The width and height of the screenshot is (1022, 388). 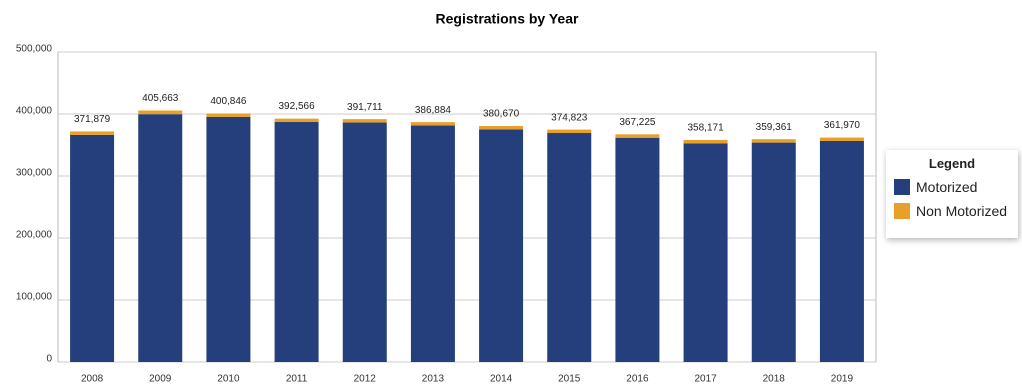 What do you see at coordinates (92, 379) in the screenshot?
I see `x-tick-label: 2008` at bounding box center [92, 379].